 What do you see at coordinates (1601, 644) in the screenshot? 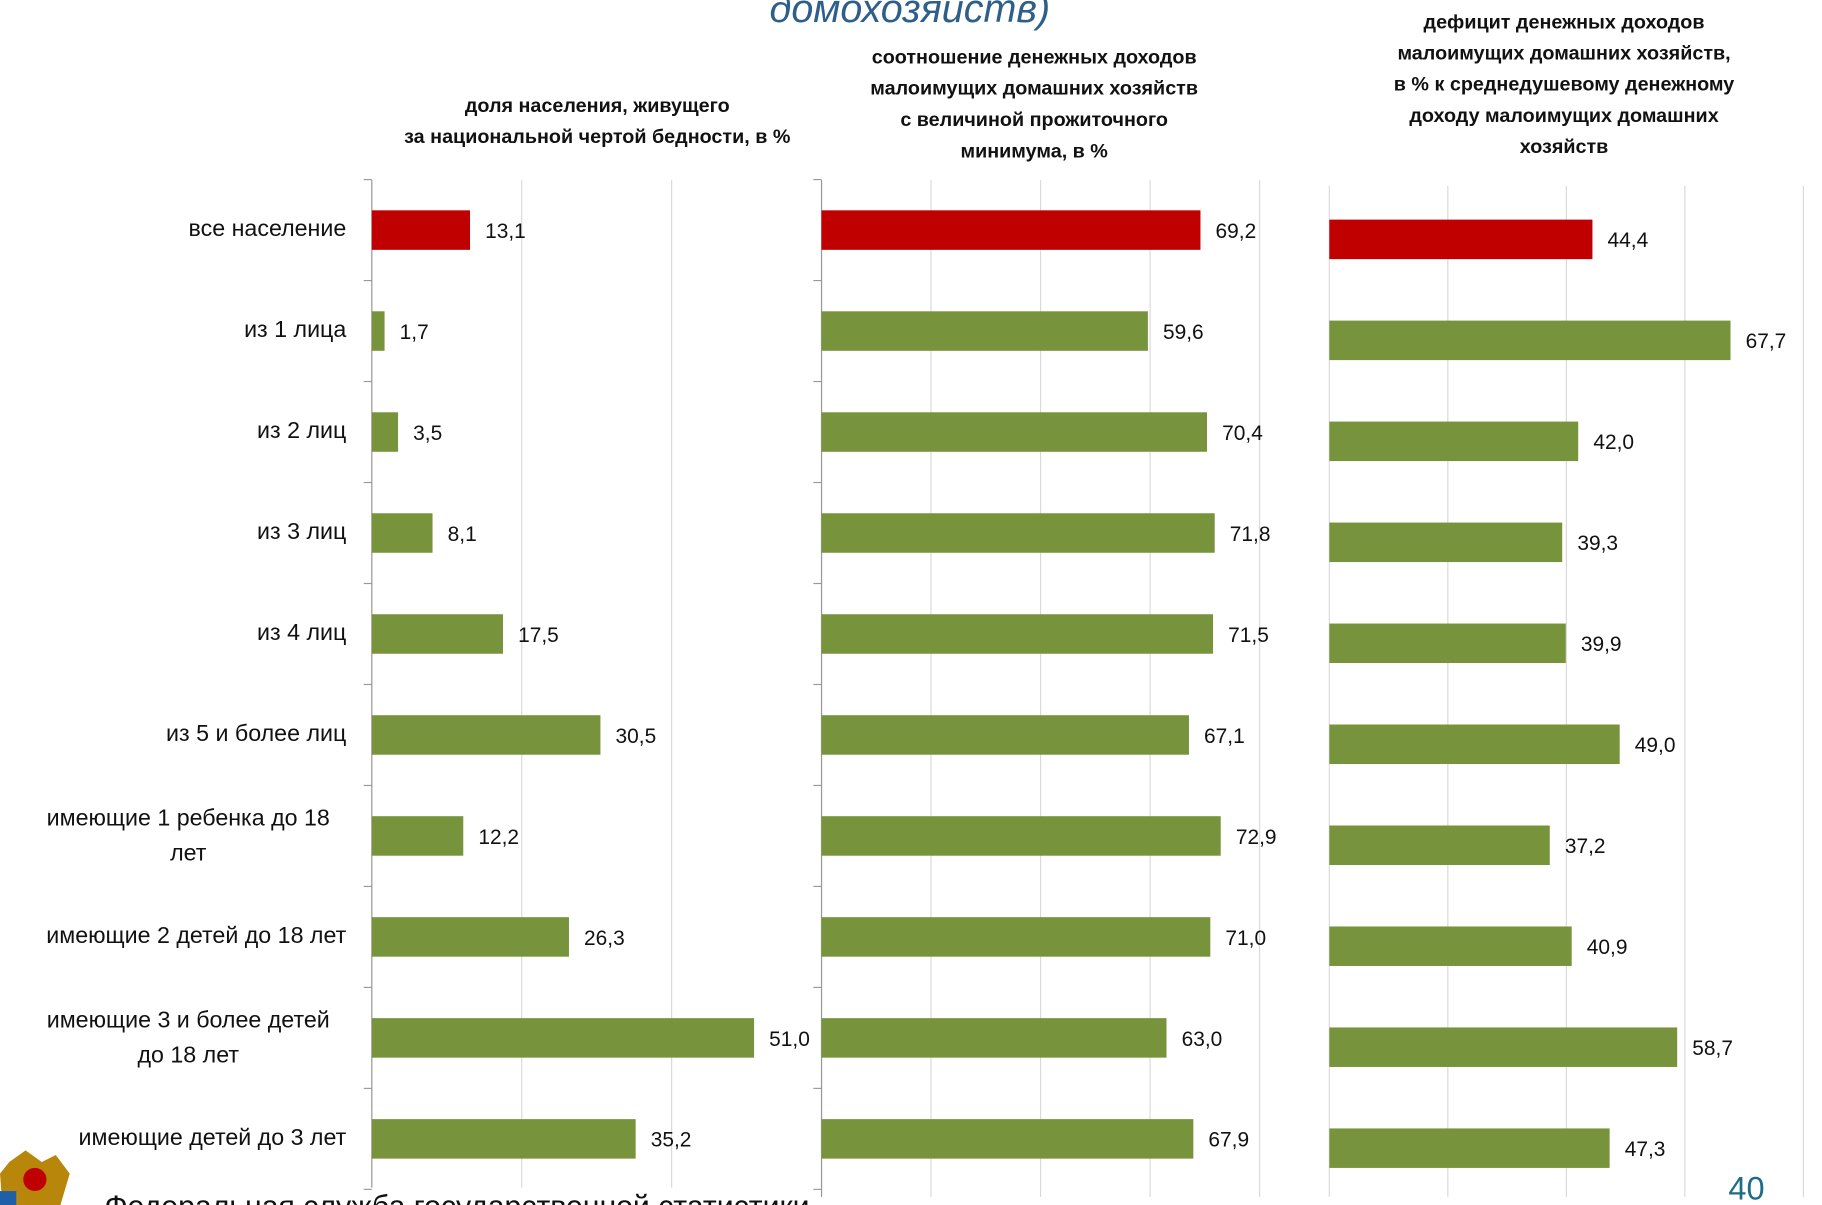
I see `value-label: 39,9` at bounding box center [1601, 644].